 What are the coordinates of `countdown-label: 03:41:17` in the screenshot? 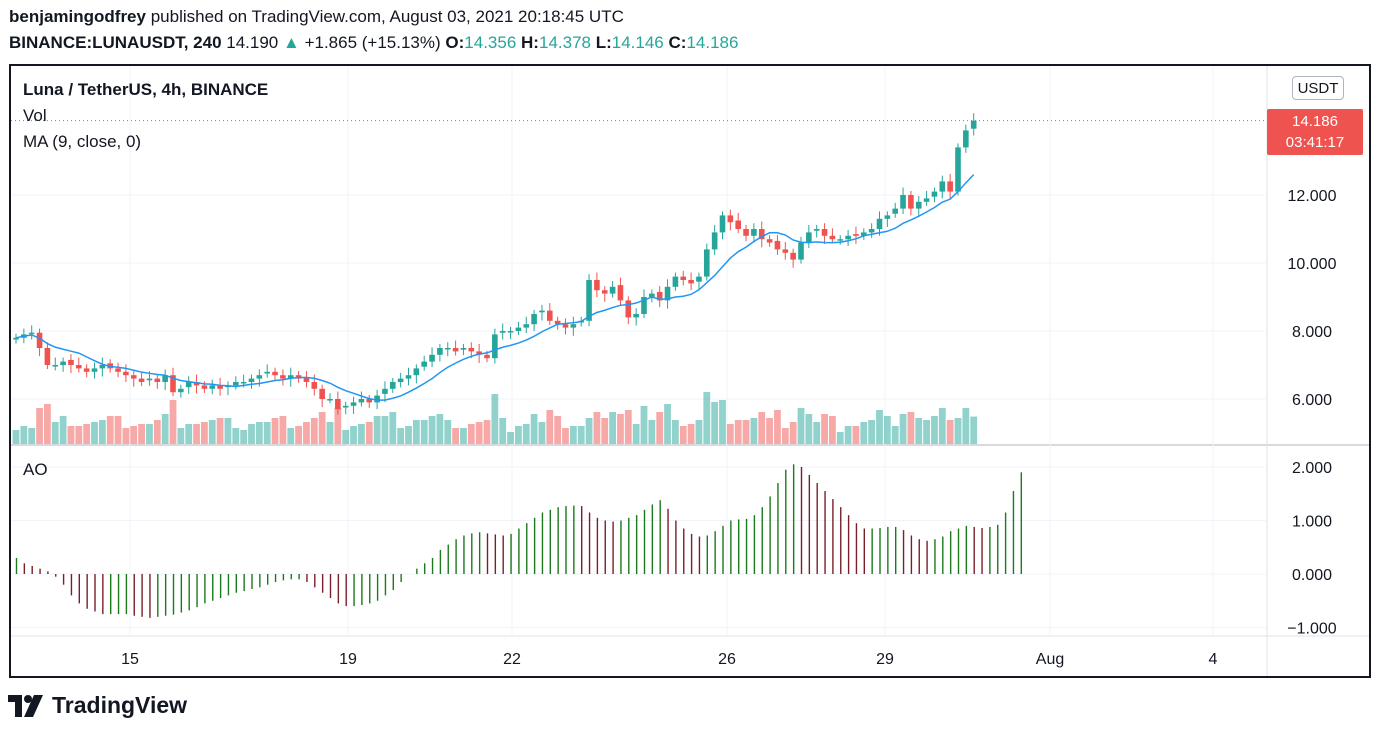 It's located at (1315, 142).